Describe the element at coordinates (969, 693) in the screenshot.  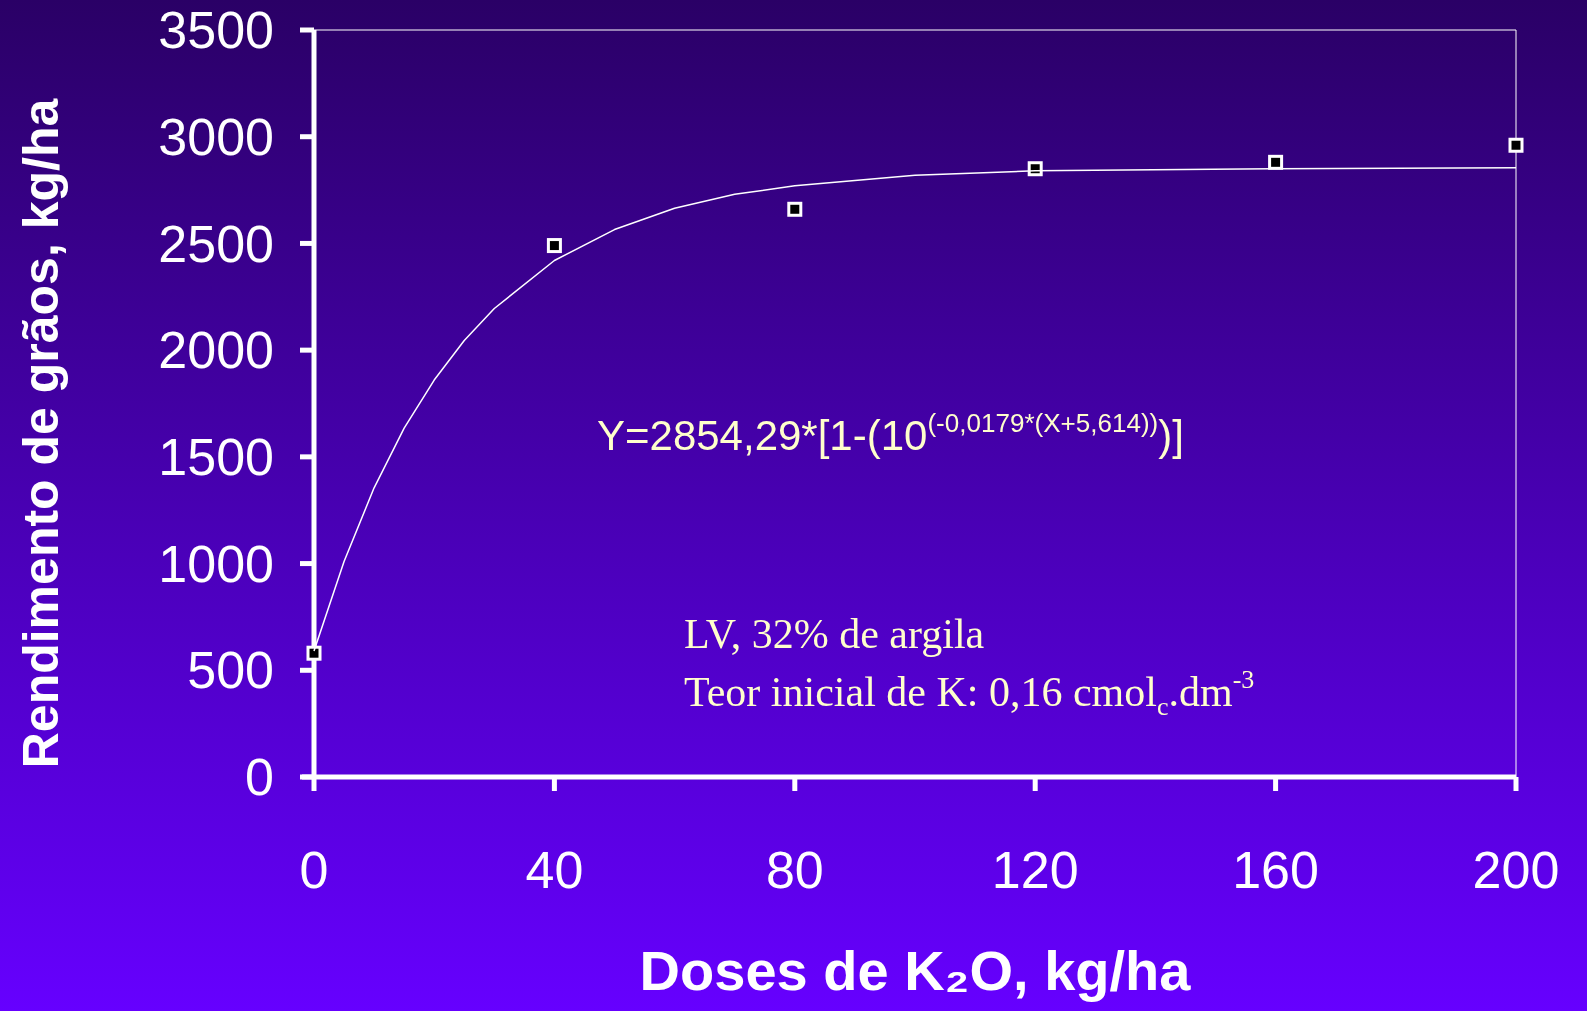
I see `annotation: Teor inicial de K: 0,16 cmol$_{c}$.dm$^{-3}$` at that location.